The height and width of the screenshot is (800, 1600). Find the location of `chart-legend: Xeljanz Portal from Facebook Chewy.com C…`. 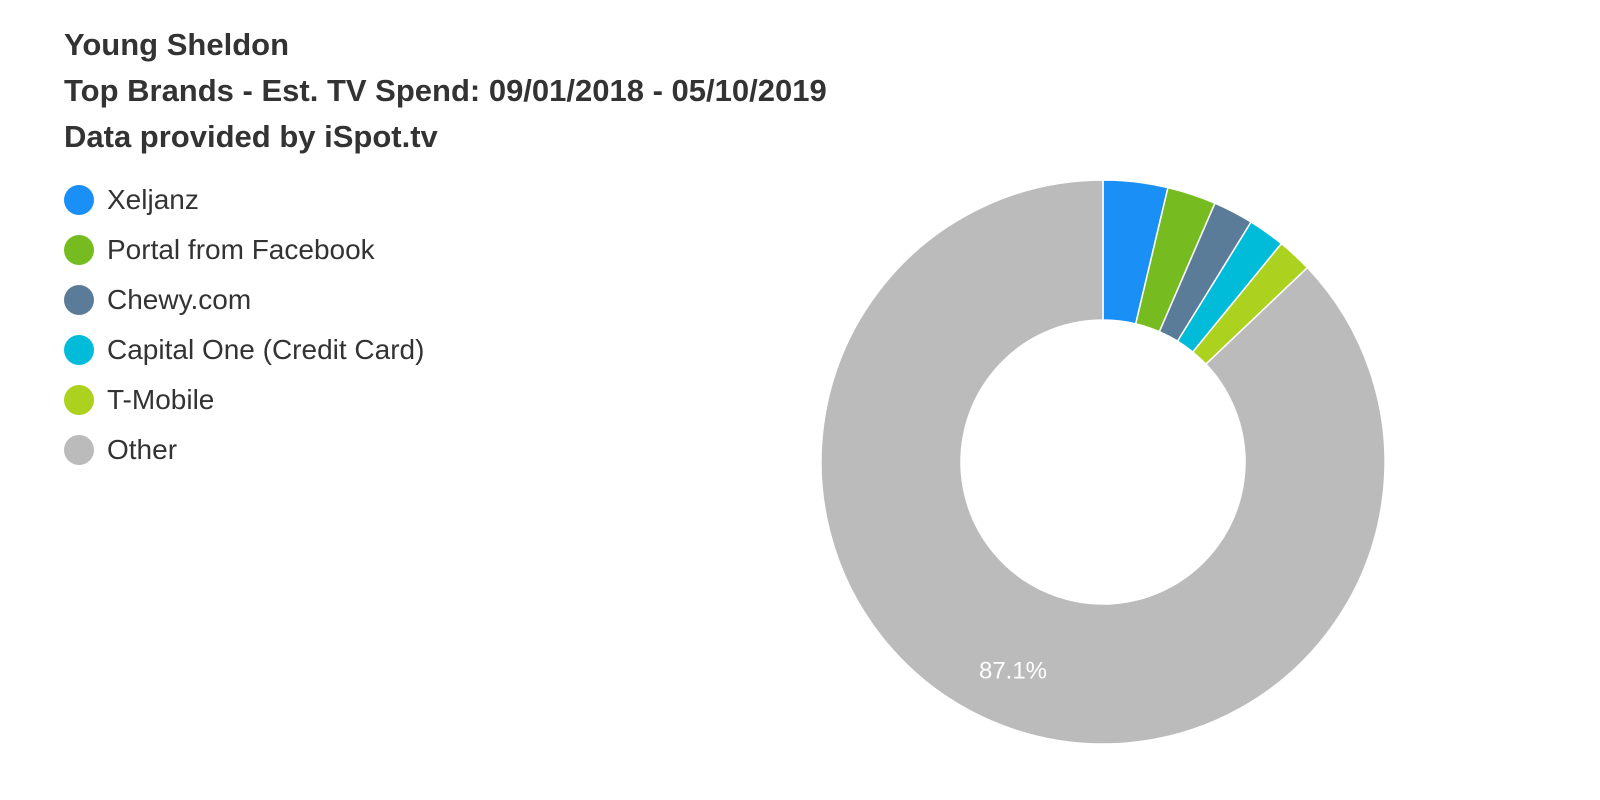

chart-legend: Xeljanz Portal from Facebook Chewy.com C… is located at coordinates (244, 325).